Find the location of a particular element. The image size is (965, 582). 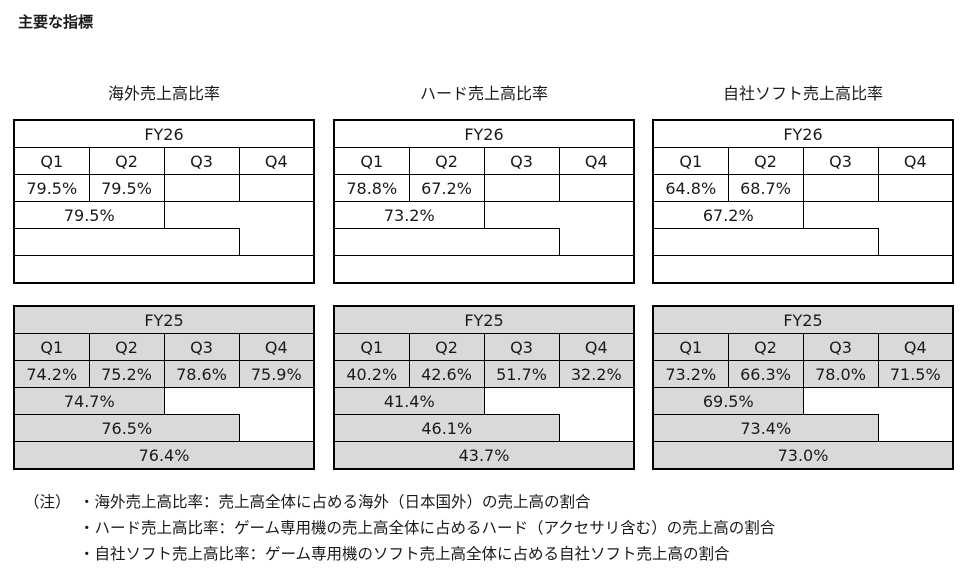

quarter-value: 79.5% is located at coordinates (51, 188).